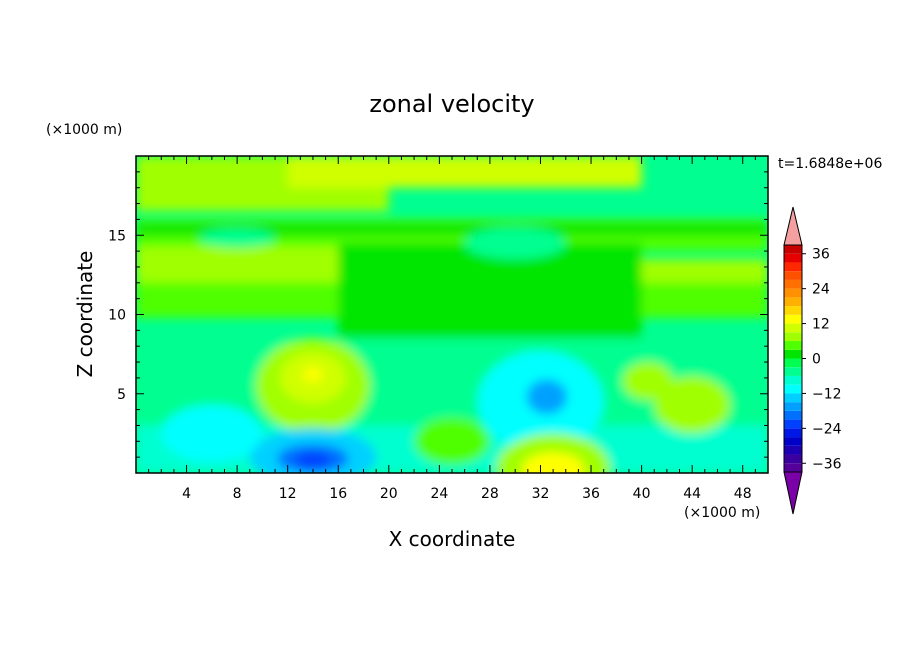 This screenshot has height=654, width=904. Describe the element at coordinates (743, 494) in the screenshot. I see `x-tick-label: 48` at that location.